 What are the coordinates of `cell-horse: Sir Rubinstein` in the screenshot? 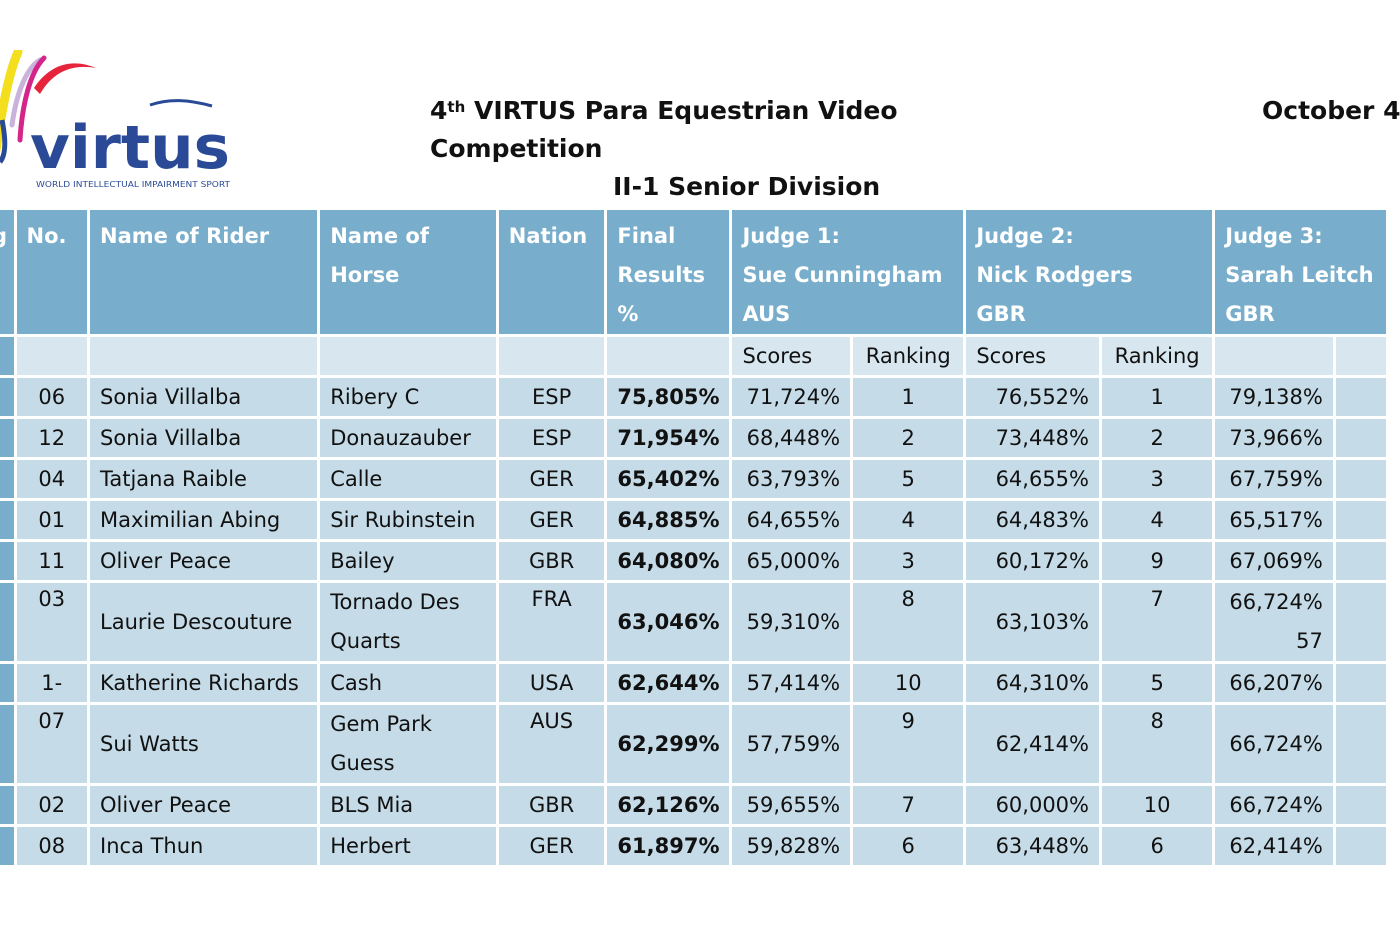 It's located at (408, 520).